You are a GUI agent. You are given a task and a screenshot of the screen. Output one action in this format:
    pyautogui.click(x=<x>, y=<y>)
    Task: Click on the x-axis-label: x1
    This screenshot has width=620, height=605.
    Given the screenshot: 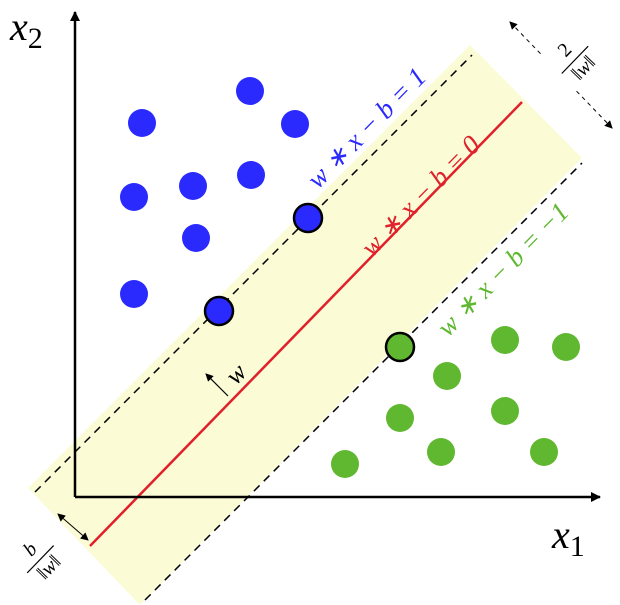 What is the action you would take?
    pyautogui.click(x=568, y=537)
    